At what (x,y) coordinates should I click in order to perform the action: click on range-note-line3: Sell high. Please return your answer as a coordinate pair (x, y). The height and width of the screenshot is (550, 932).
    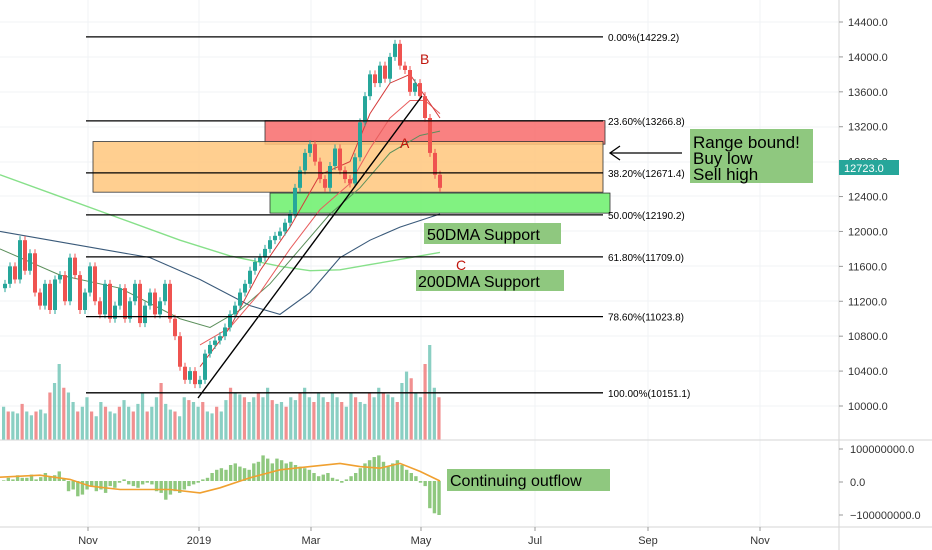
    Looking at the image, I should click on (725, 174).